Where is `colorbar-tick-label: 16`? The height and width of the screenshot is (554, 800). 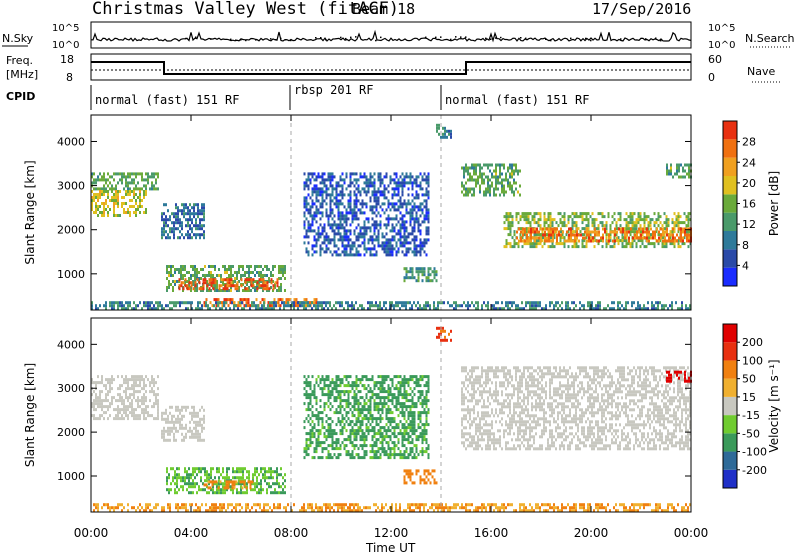
colorbar-tick-label: 16 is located at coordinates (749, 204).